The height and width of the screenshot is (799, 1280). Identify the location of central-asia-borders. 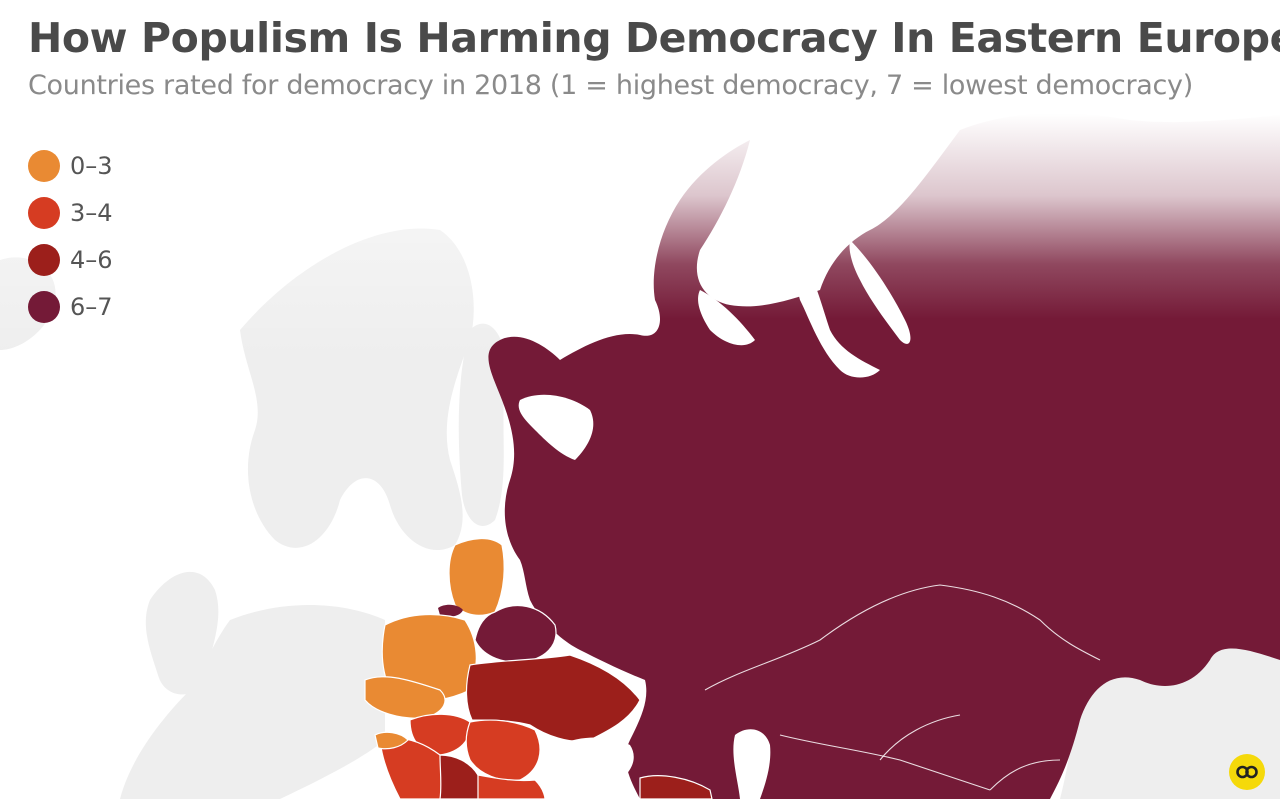
(902, 687).